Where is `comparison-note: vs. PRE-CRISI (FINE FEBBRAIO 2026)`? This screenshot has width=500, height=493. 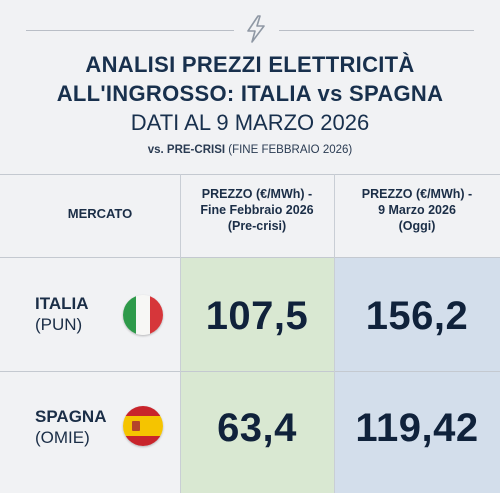
comparison-note: vs. PRE-CRISI (FINE FEBBRAIO 2026) is located at coordinates (250, 150).